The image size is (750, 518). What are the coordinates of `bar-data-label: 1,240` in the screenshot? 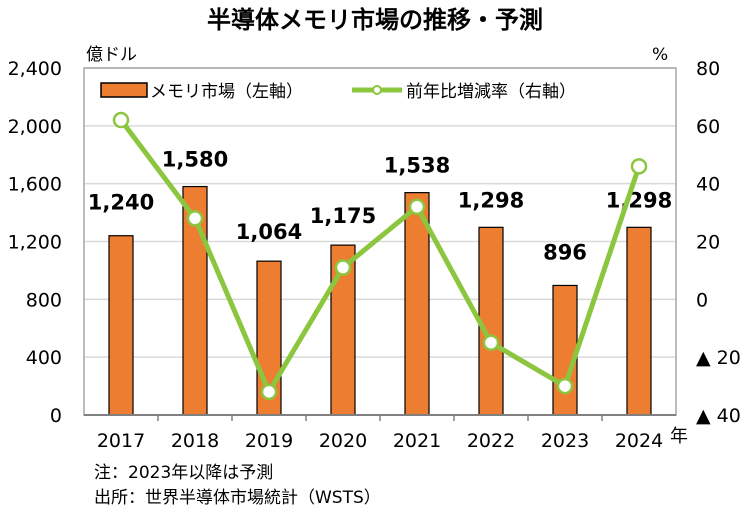 It's located at (121, 203).